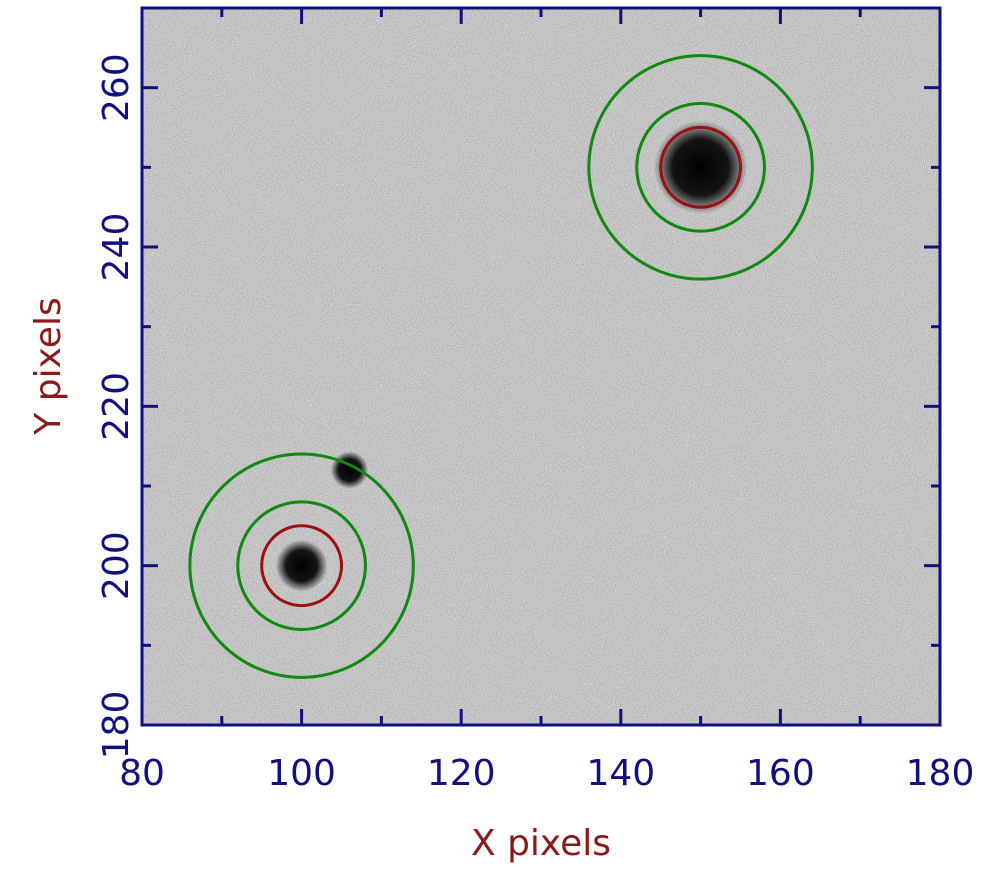  What do you see at coordinates (541, 843) in the screenshot?
I see `x-axis-label: X pixels` at bounding box center [541, 843].